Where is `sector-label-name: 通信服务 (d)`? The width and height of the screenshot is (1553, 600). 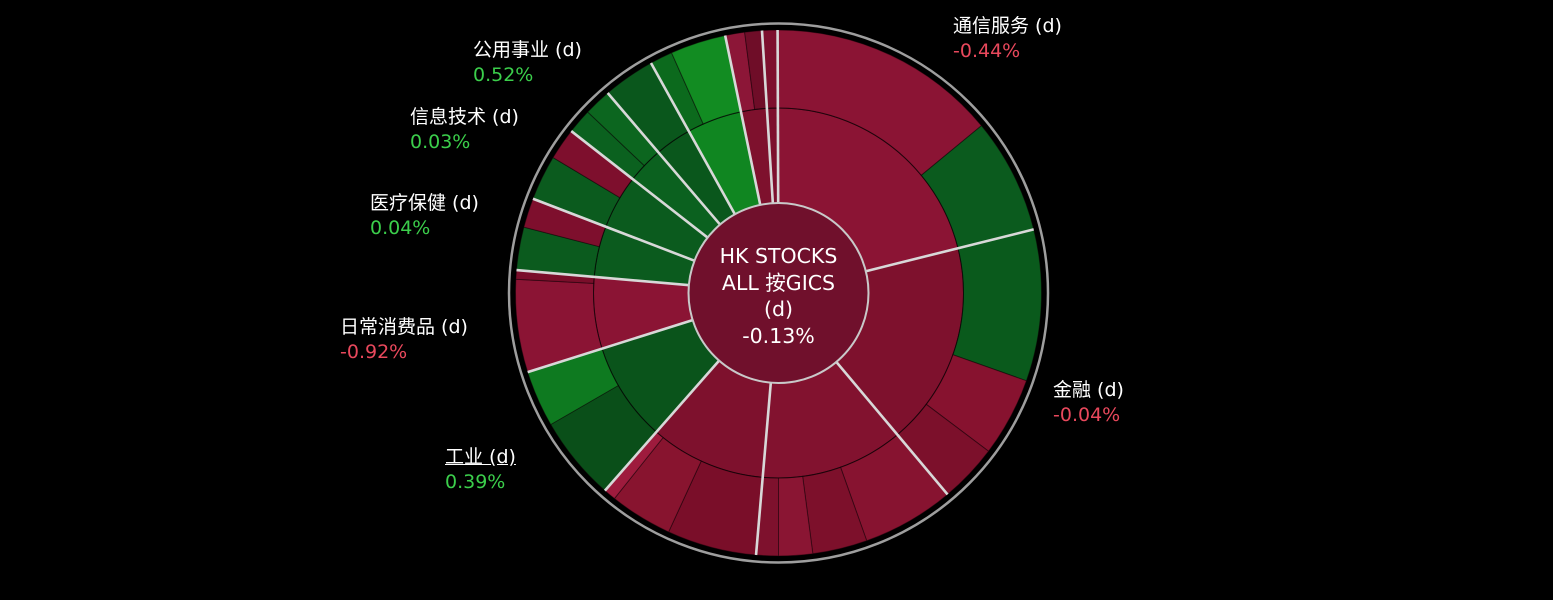 sector-label-name: 通信服务 (d) is located at coordinates (1007, 26).